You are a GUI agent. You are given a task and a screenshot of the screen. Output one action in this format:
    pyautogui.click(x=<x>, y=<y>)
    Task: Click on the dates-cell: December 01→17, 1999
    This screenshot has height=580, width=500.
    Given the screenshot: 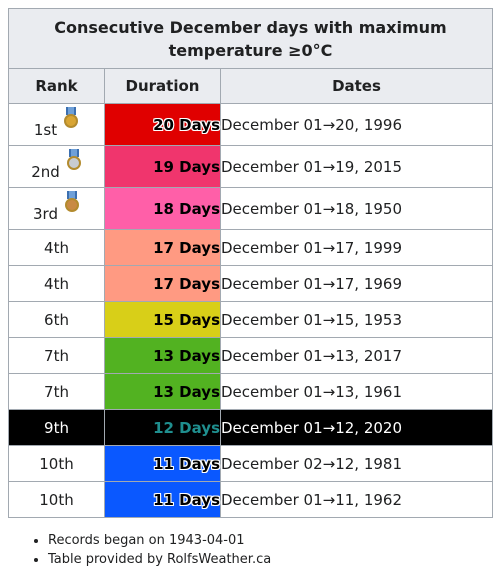 What is the action you would take?
    pyautogui.click(x=356, y=247)
    